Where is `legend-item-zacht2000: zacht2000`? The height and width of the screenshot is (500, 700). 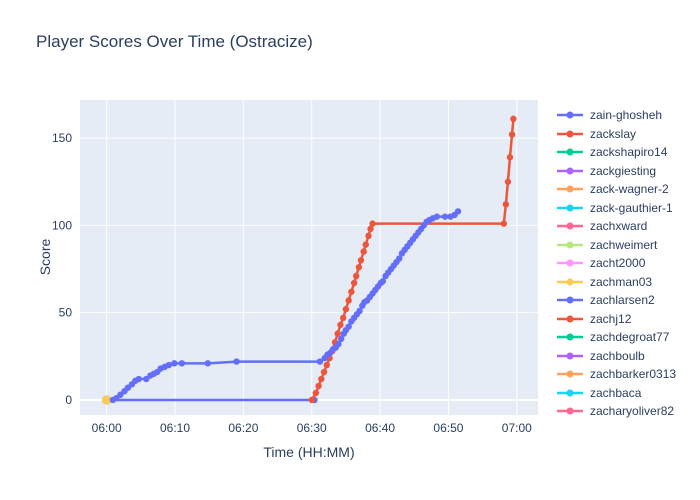 legend-item-zacht2000: zacht2000 is located at coordinates (626, 263).